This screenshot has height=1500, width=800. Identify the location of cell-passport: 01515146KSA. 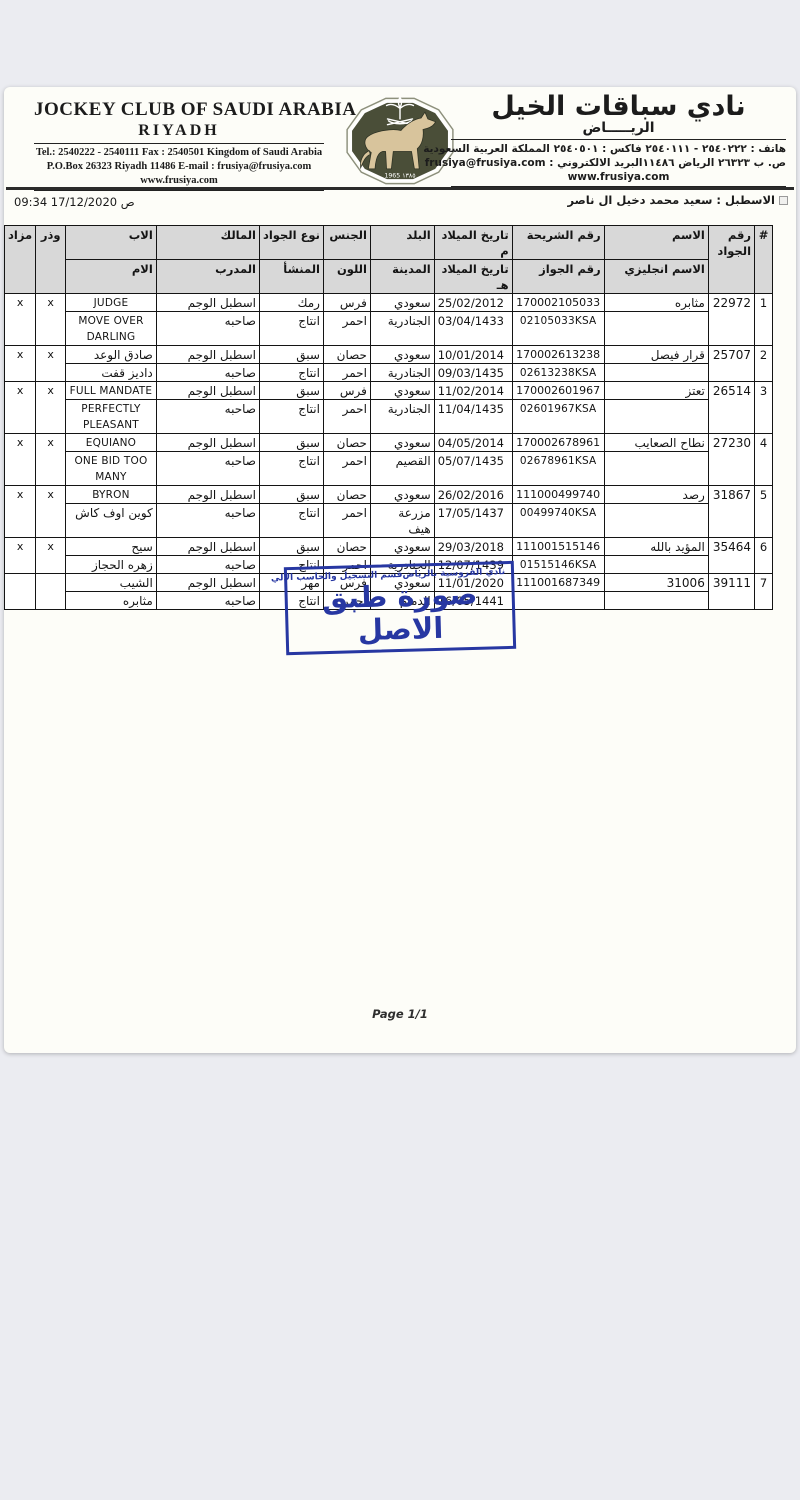
(558, 564).